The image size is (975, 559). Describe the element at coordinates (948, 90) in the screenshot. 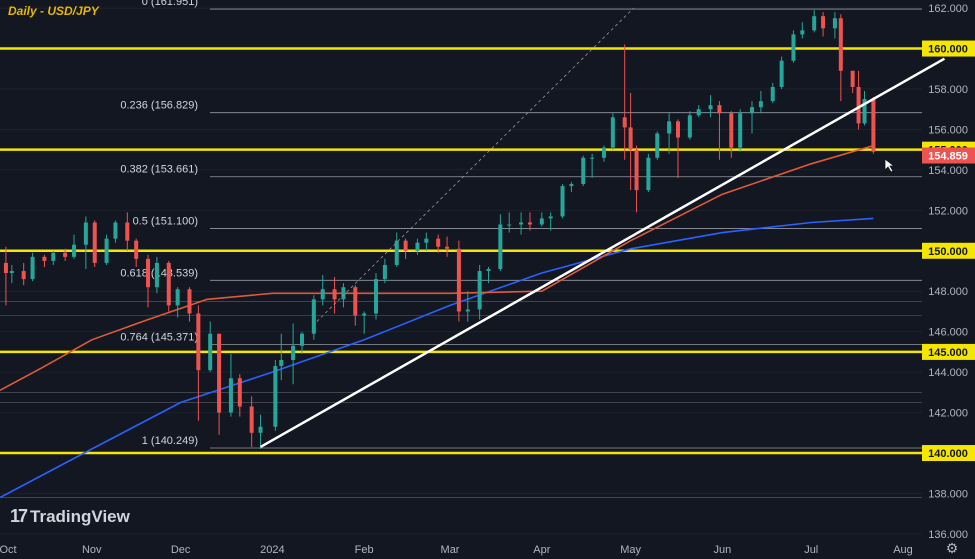

I see `y-tick-label: 158.000` at that location.